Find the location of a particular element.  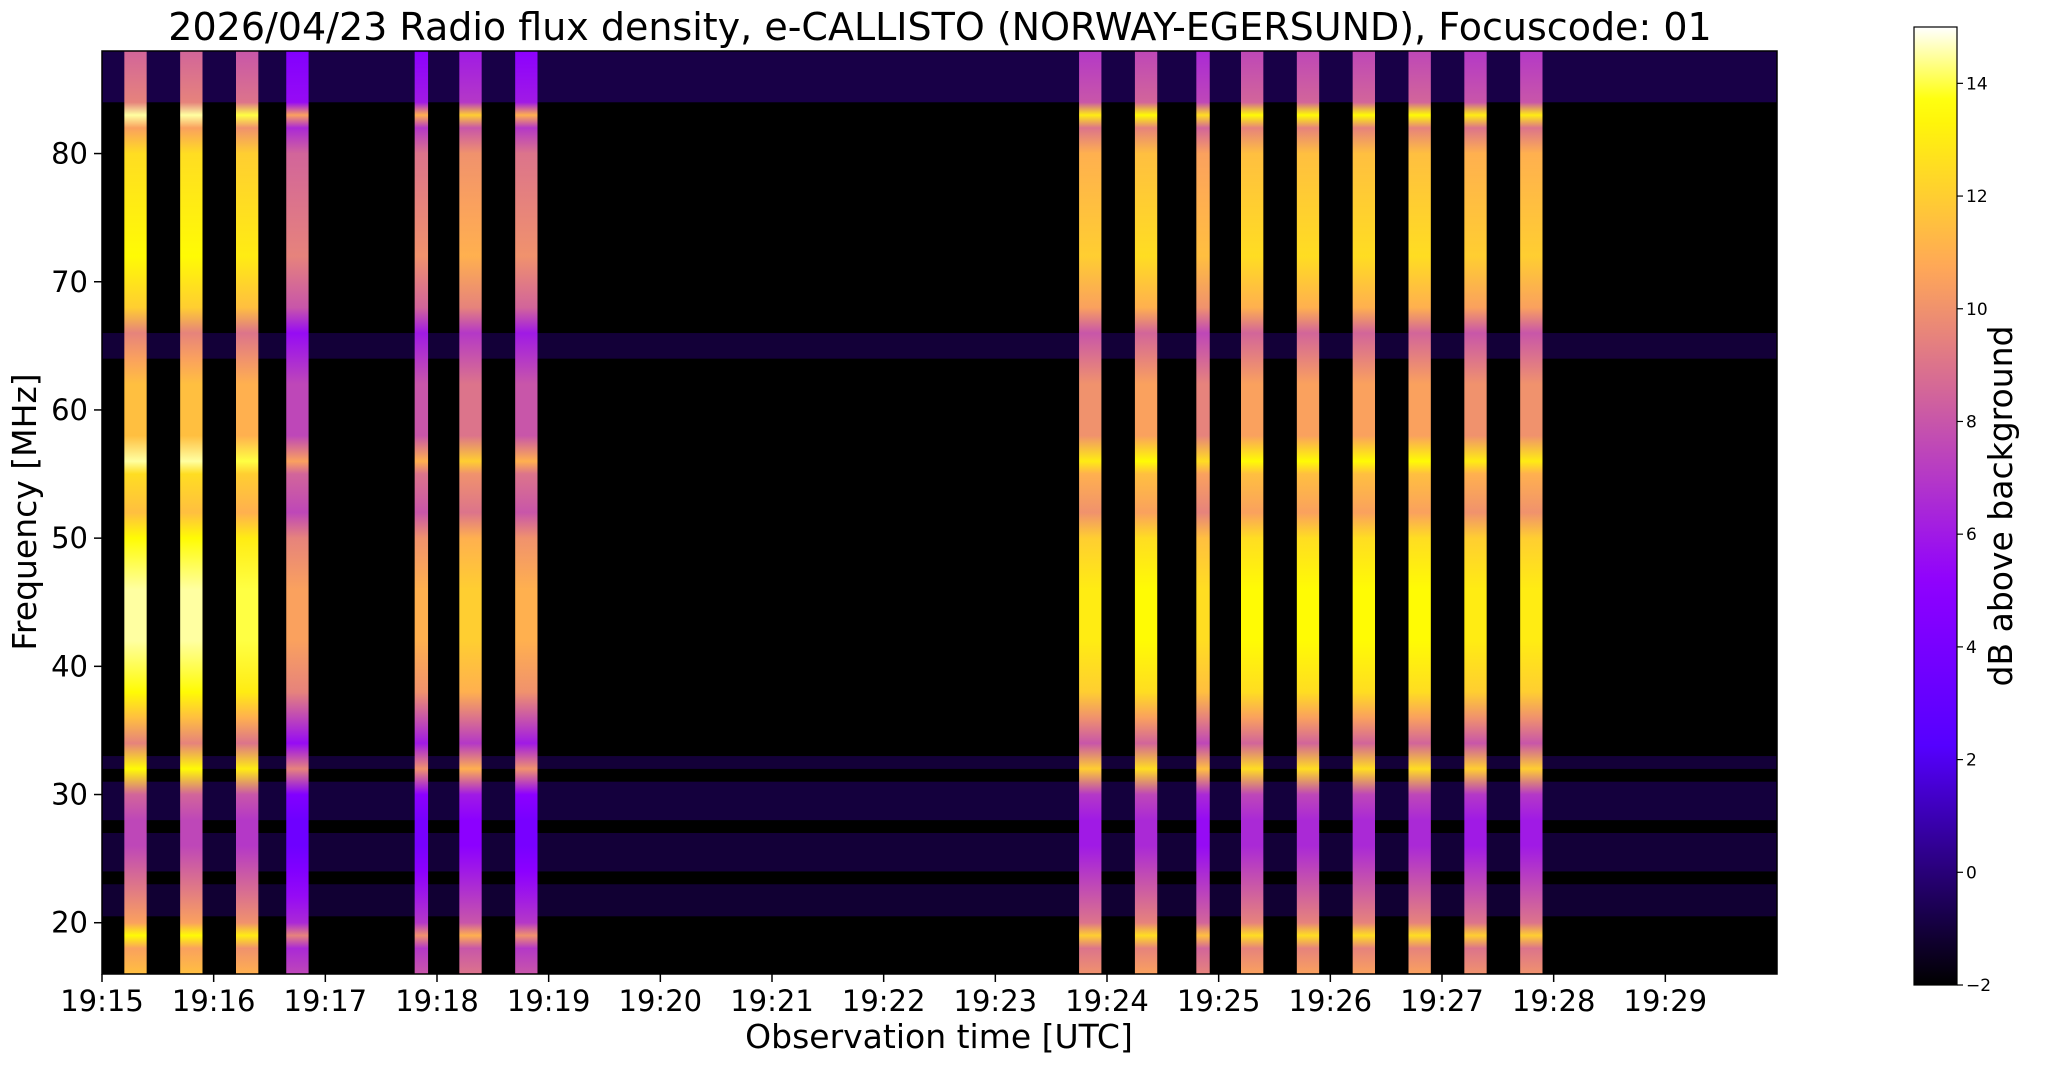

x-tick: 19:15 is located at coordinates (102, 996).